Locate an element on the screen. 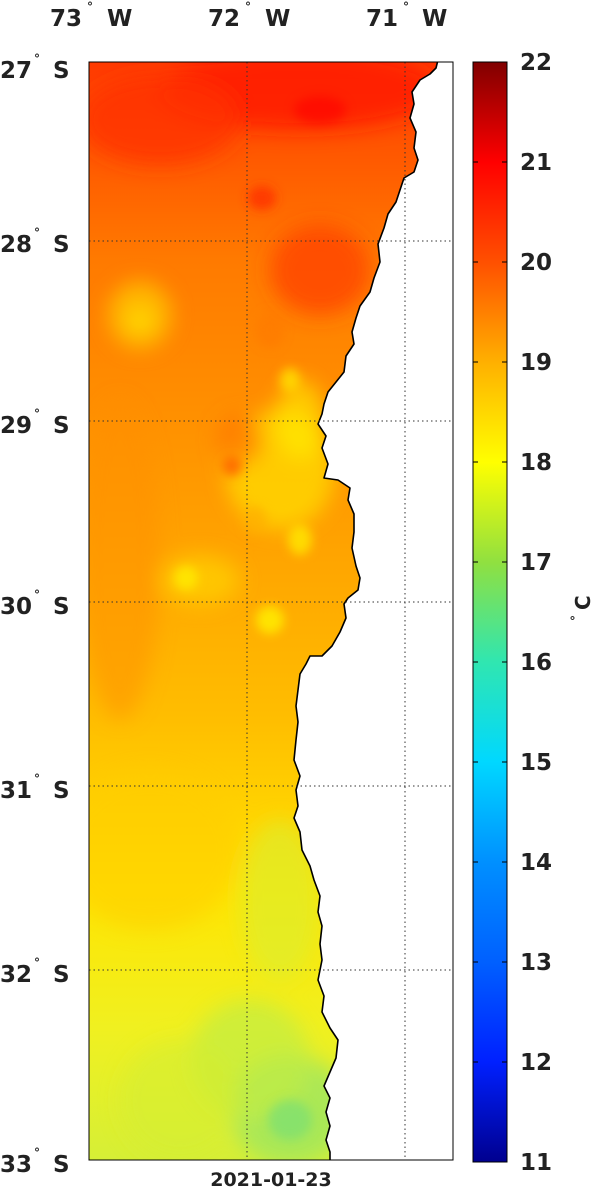 Image resolution: width=593 pixels, height=1192 pixels. colorbar-label-17: 17 is located at coordinates (536, 563).